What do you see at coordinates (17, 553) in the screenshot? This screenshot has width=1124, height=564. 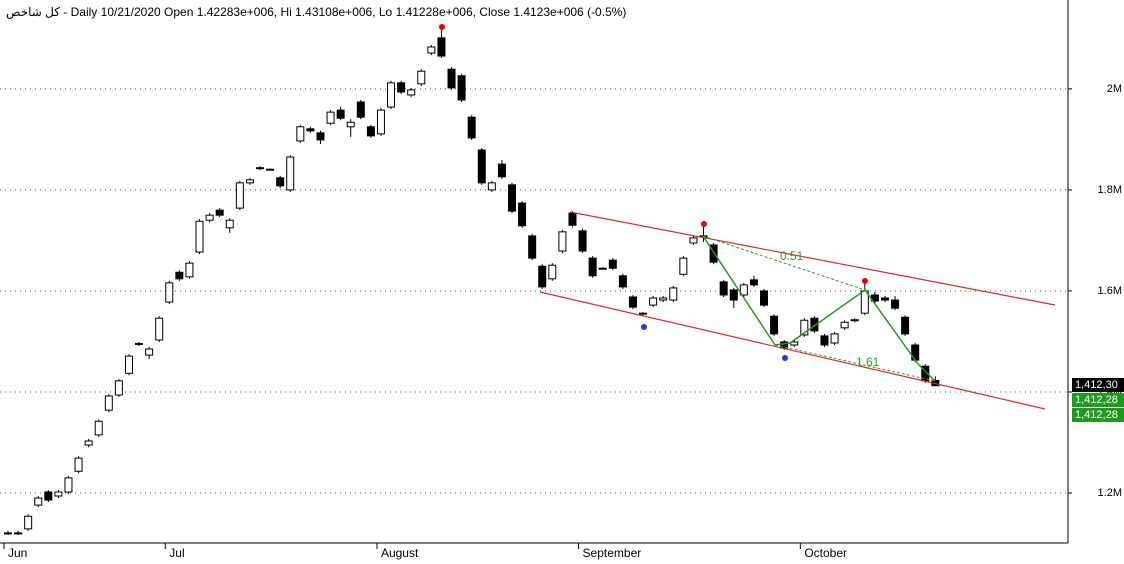 I see `x-tick-label: Jun` at bounding box center [17, 553].